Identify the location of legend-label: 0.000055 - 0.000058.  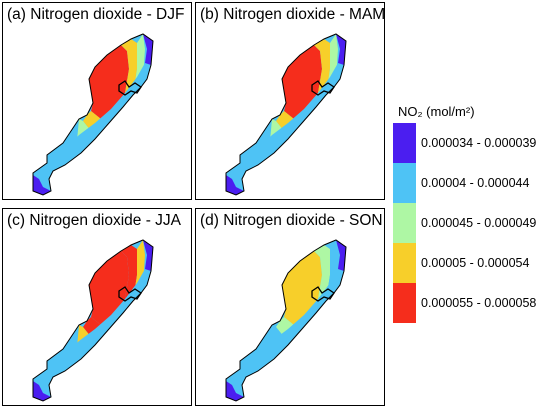
(479, 303).